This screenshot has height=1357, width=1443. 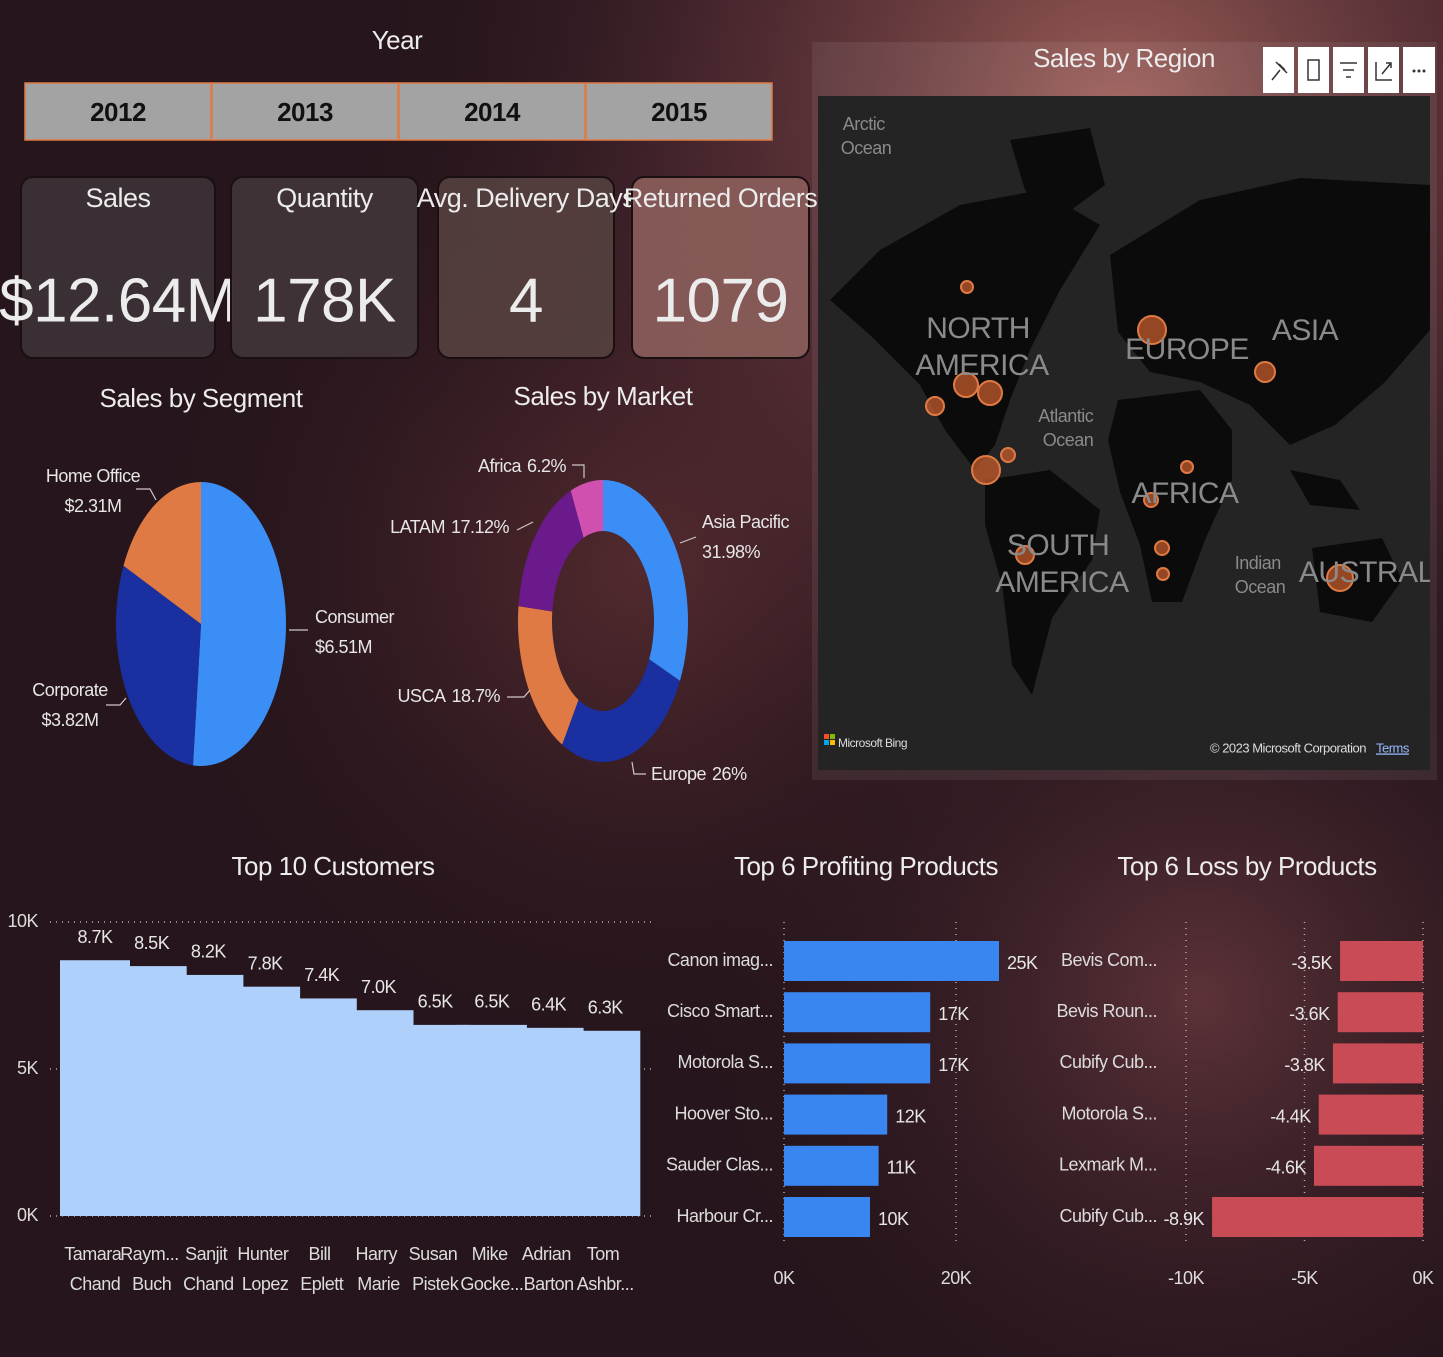 What do you see at coordinates (1186, 1278) in the screenshot?
I see `x-tick-label: -10K` at bounding box center [1186, 1278].